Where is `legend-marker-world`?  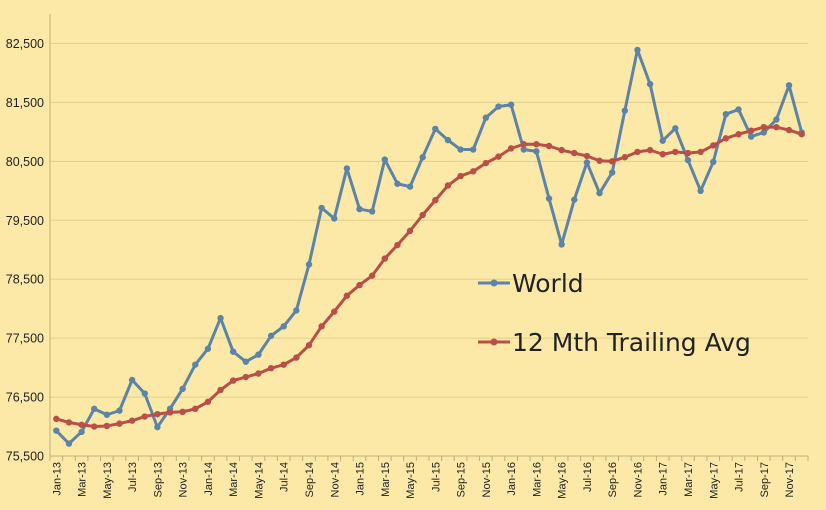
legend-marker-world is located at coordinates (494, 283).